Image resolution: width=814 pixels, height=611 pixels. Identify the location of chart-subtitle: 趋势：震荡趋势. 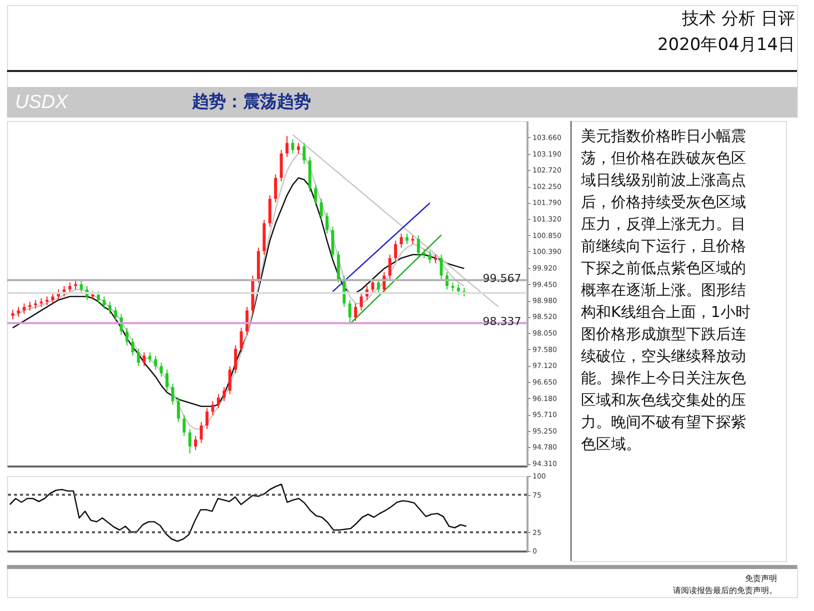
(251, 102).